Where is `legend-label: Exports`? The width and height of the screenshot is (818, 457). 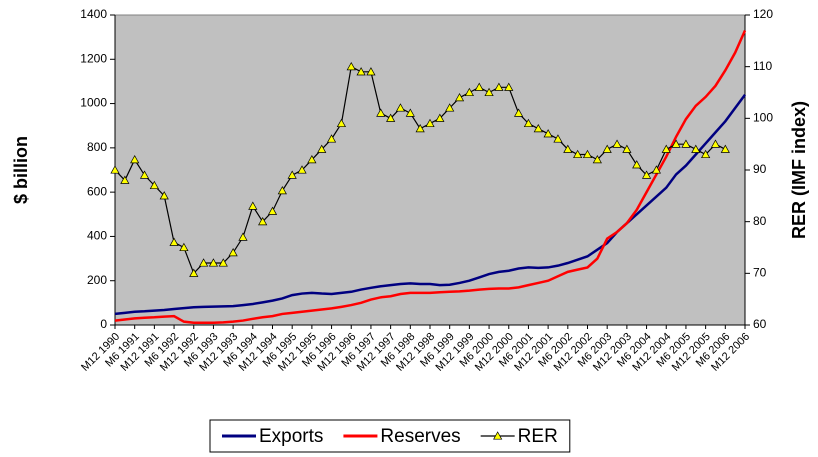 legend-label: Exports is located at coordinates (291, 436).